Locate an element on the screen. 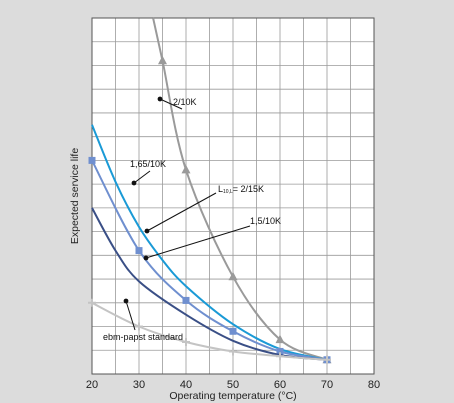  annotation-label: 2/10K is located at coordinates (185, 102).